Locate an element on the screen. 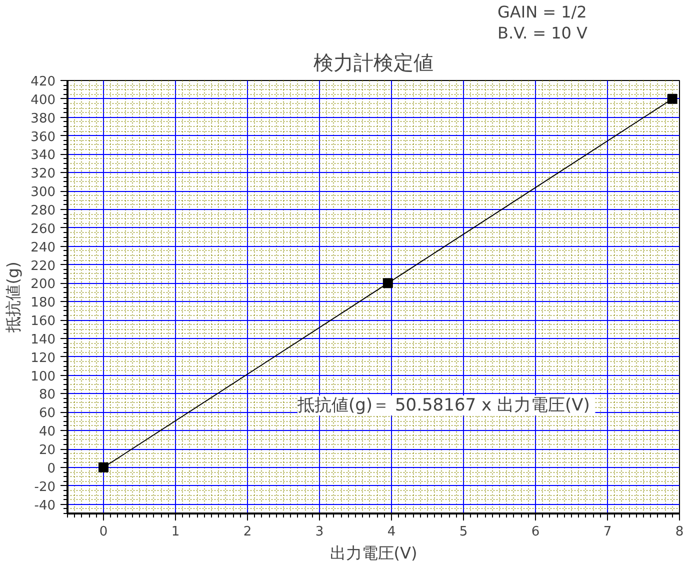  y-tick-label: 220 is located at coordinates (43, 266).